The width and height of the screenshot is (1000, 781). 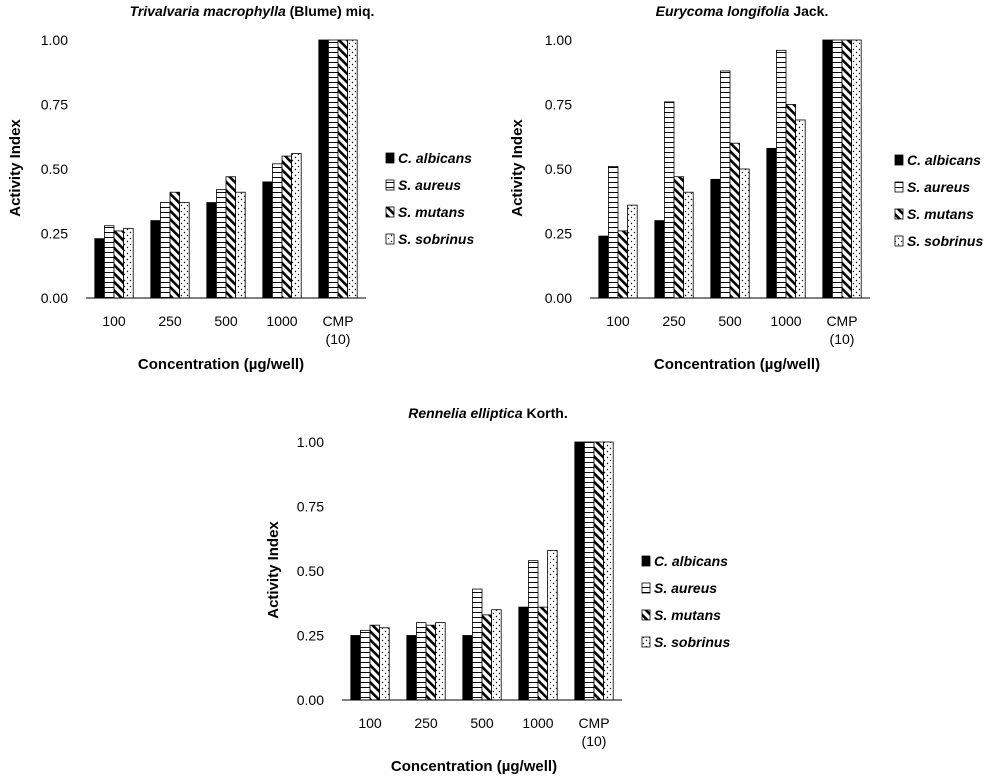 What do you see at coordinates (310, 700) in the screenshot?
I see `y-tick-label: 0.00` at bounding box center [310, 700].